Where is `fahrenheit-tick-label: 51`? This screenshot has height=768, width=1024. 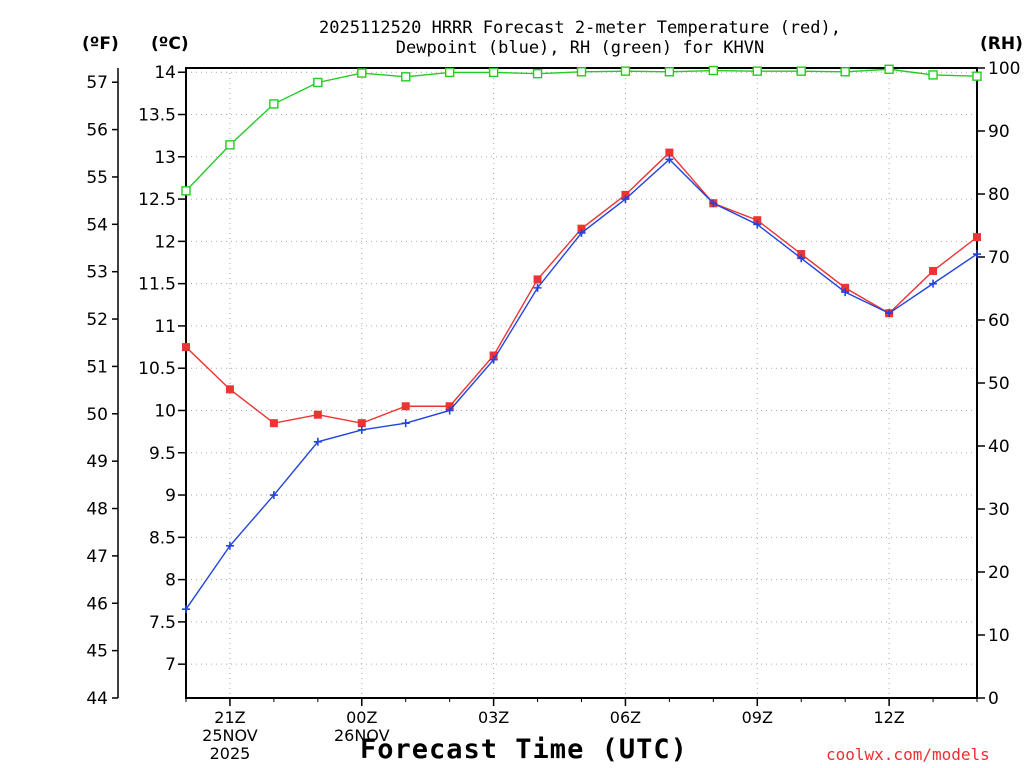 fahrenheit-tick-label: 51 is located at coordinates (97, 367).